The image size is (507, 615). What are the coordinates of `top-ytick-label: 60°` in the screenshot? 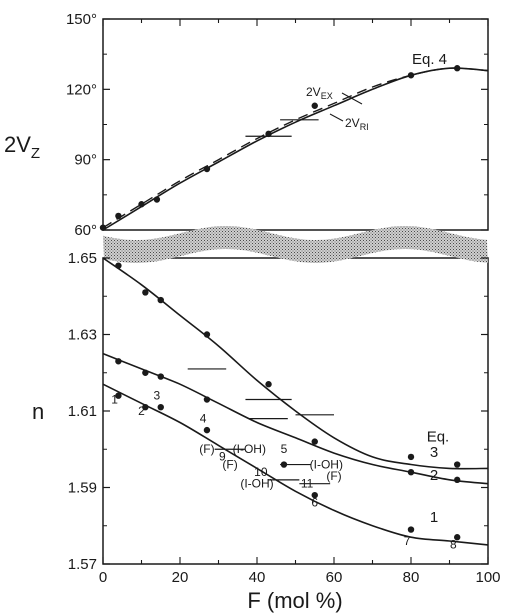 It's located at (85, 230).